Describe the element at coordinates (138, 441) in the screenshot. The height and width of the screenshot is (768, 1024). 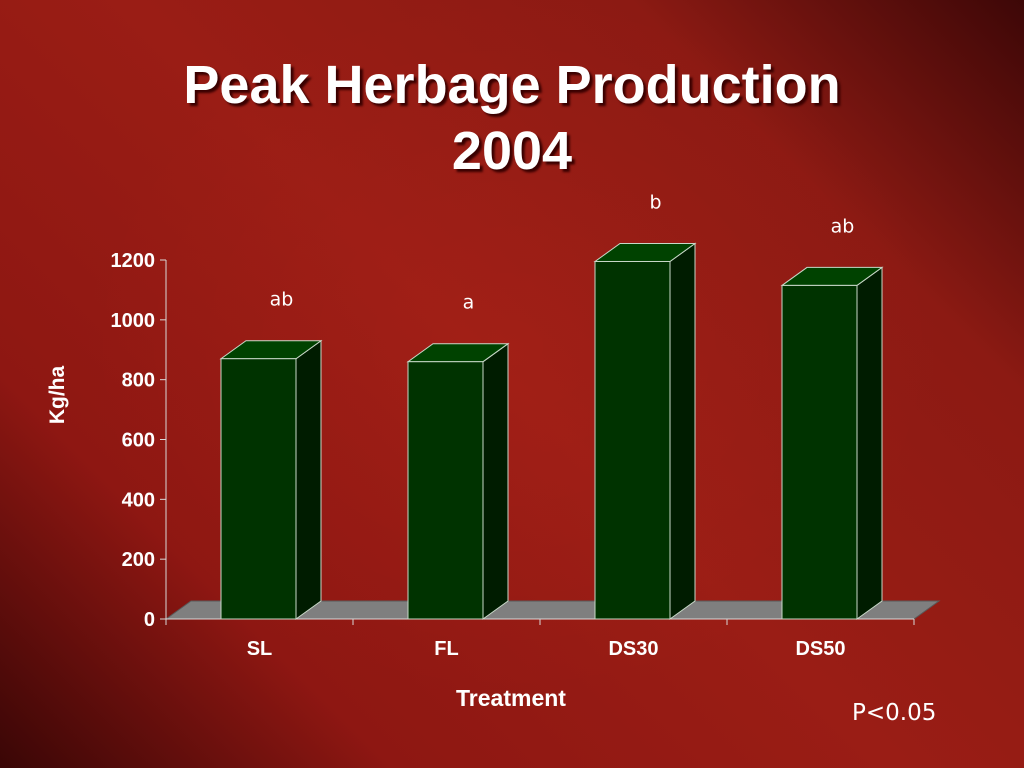
I see `y-tick-label: 600` at that location.